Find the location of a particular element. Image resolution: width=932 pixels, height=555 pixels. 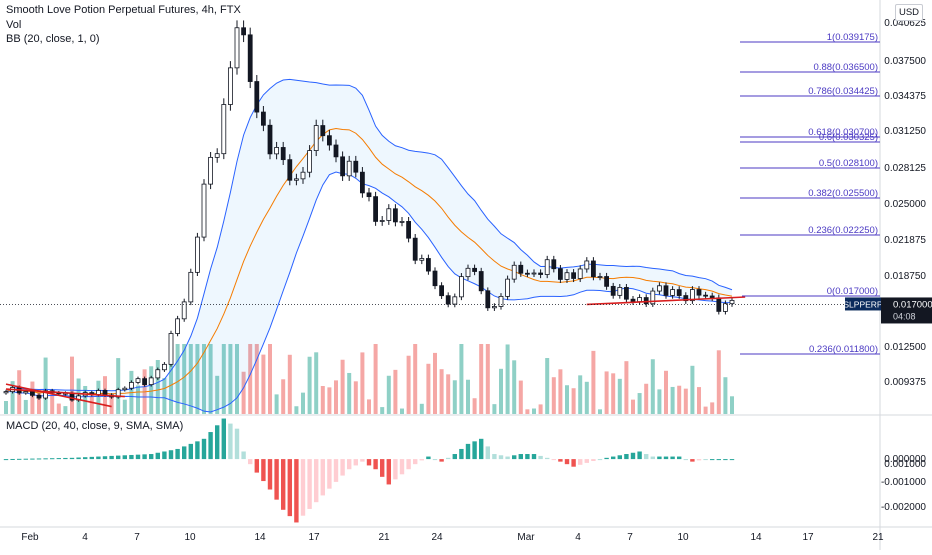

time-tick-label: 4 is located at coordinates (578, 537).